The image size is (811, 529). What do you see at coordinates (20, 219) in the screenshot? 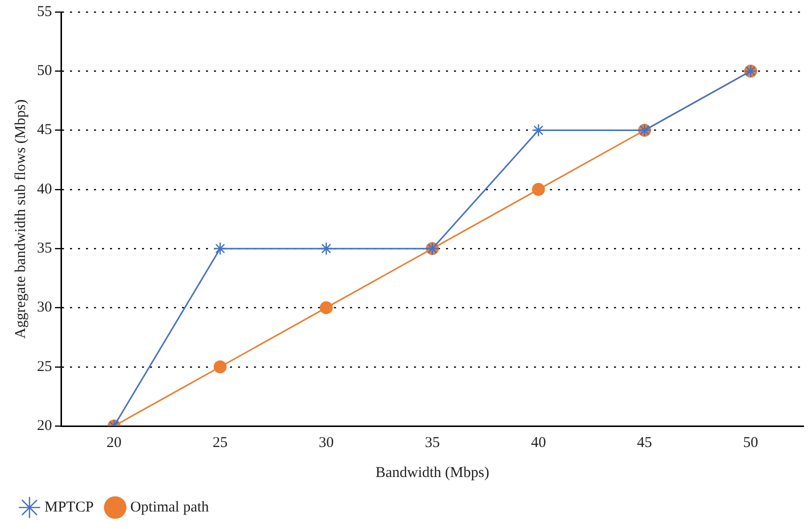
I see `y-axis-title: Aggregate bandwidth sub flows (Mbps)` at bounding box center [20, 219].